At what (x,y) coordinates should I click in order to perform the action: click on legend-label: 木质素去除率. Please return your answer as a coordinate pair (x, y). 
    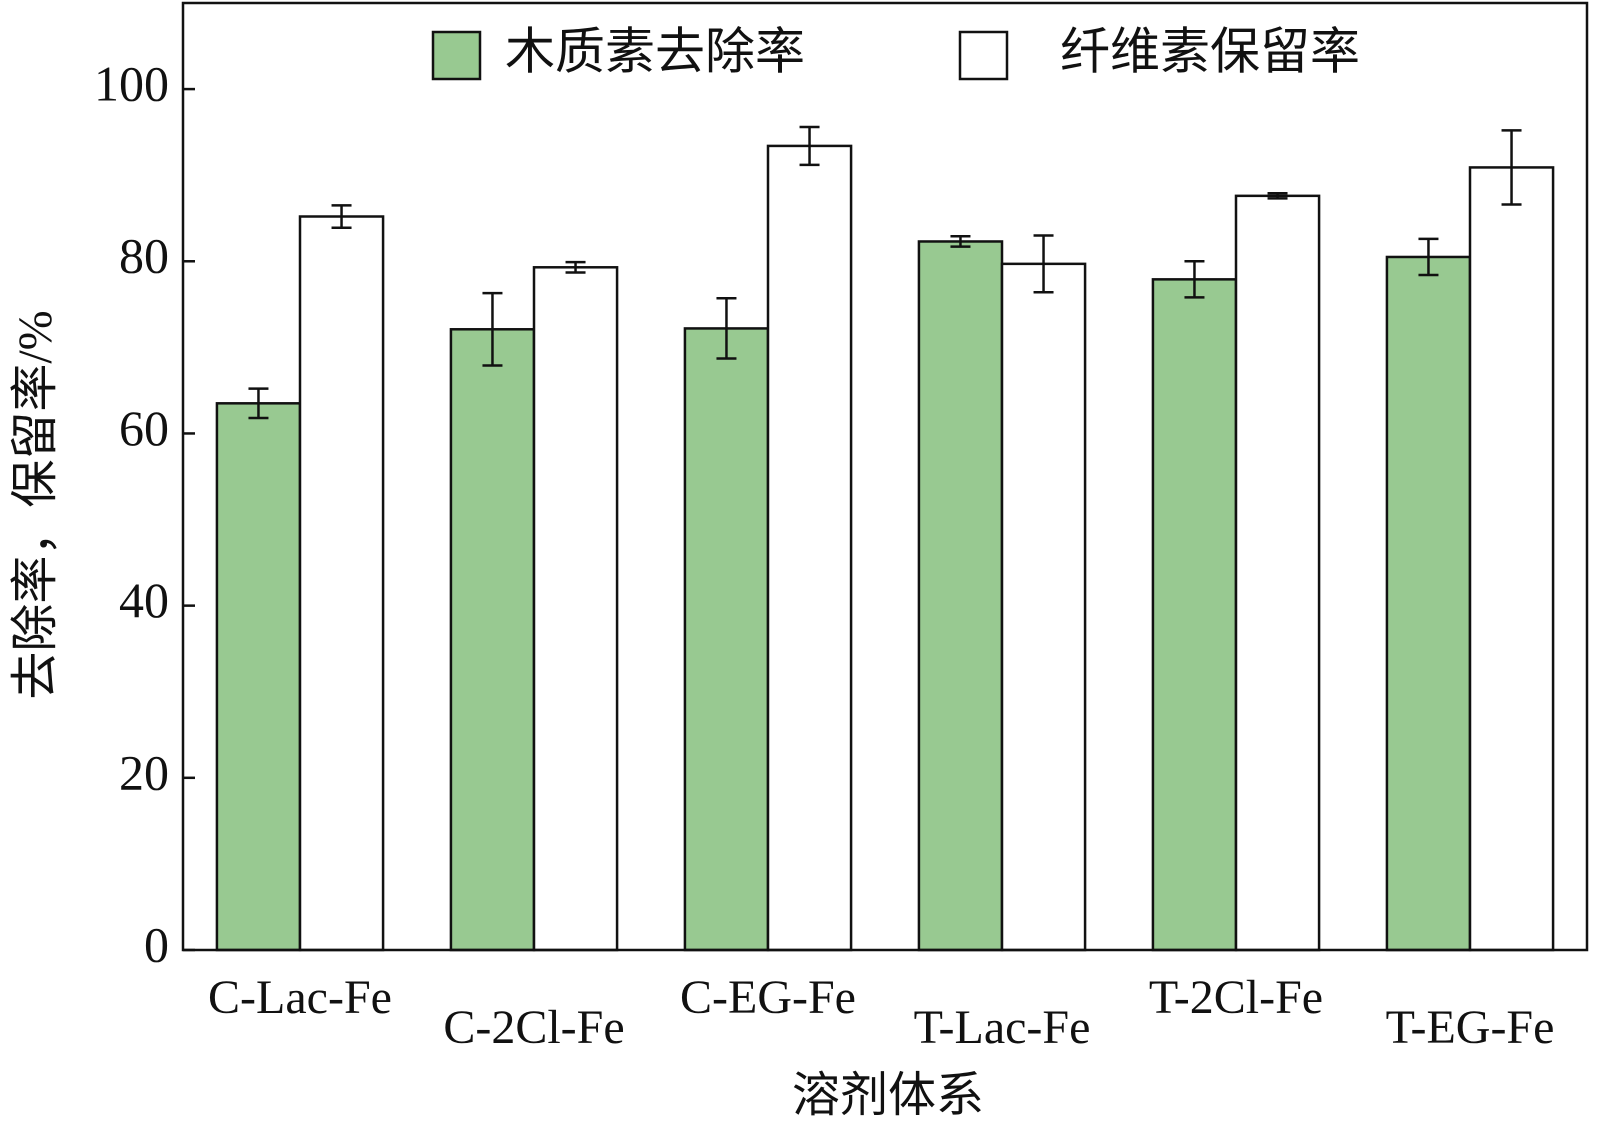
    Looking at the image, I should click on (655, 51).